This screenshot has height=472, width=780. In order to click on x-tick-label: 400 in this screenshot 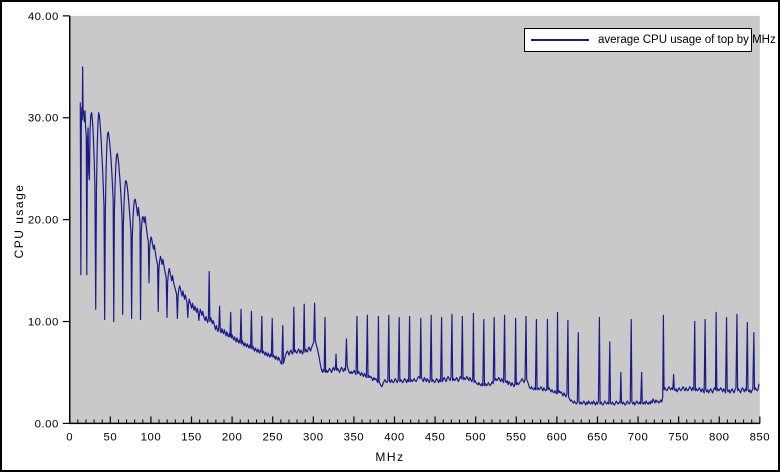, I will do `click(394, 437)`.